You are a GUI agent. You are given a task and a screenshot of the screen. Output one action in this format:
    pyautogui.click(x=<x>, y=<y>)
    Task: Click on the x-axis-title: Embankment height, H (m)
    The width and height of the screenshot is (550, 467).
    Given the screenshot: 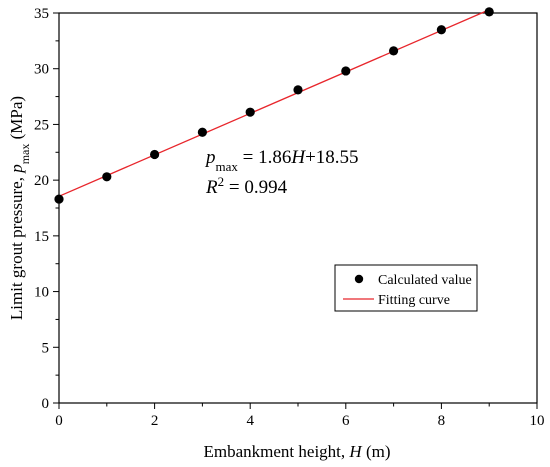 What is the action you would take?
    pyautogui.click(x=297, y=451)
    